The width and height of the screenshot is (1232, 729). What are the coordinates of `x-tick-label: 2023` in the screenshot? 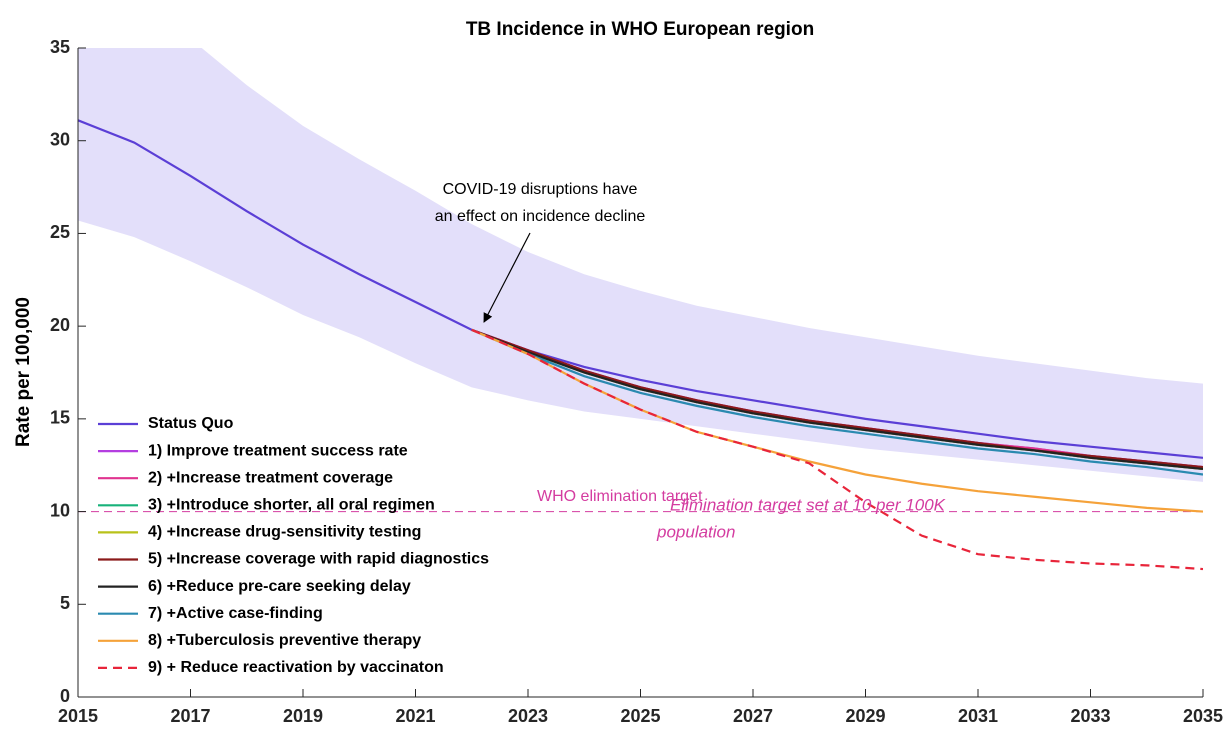 It's located at (528, 716).